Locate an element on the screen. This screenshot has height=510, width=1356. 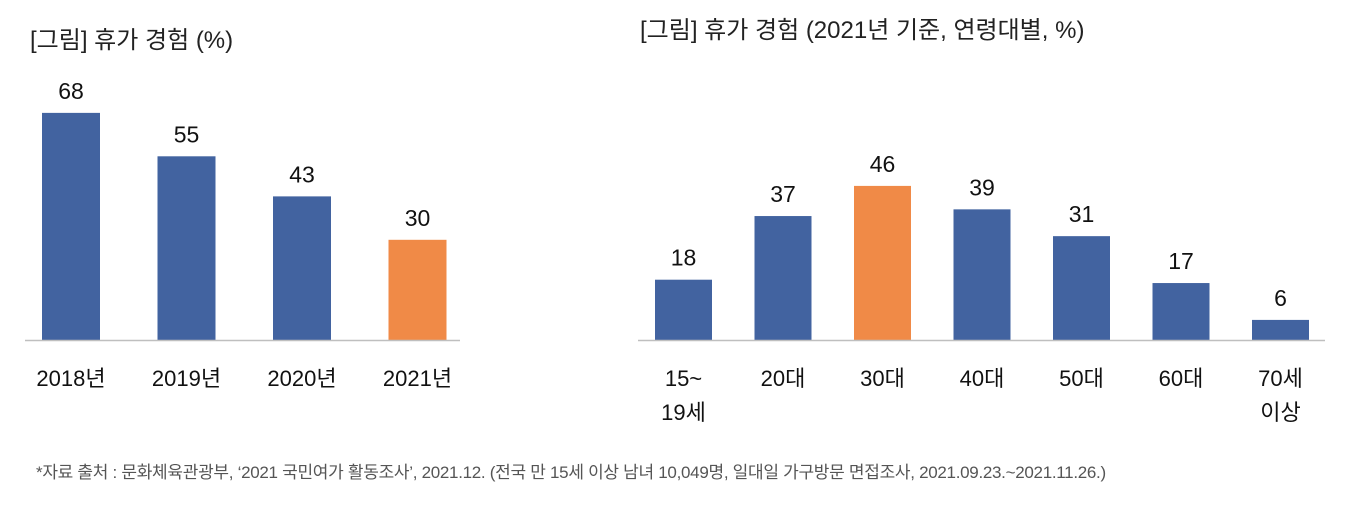
x-tick-label: 15~ is located at coordinates (683, 378).